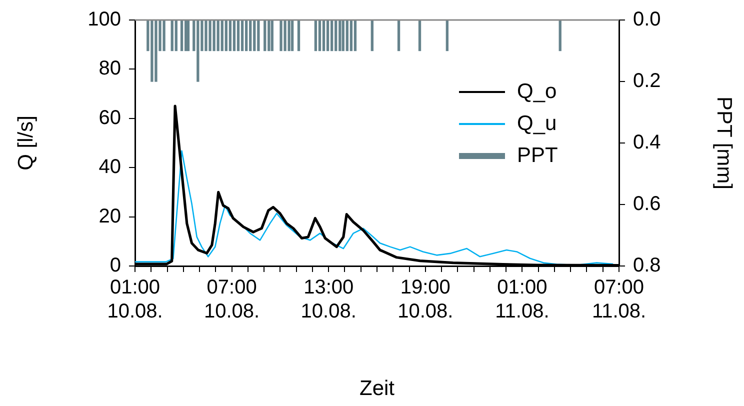 Image resolution: width=744 pixels, height=406 pixels. I want to click on x-tick-label: 01:00 10.08., so click(135, 299).